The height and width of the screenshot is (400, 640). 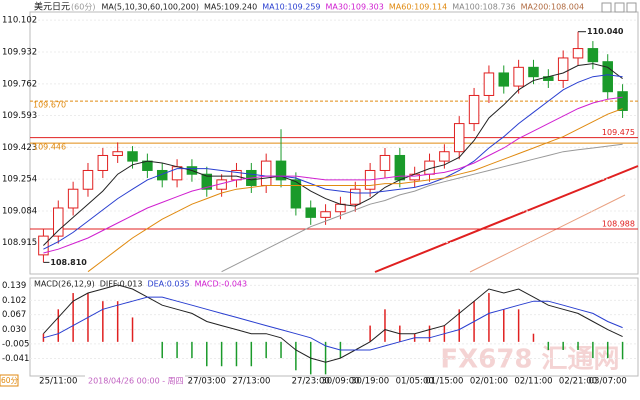 I want to click on y-tick-label: 0.102, so click(x=14, y=301).